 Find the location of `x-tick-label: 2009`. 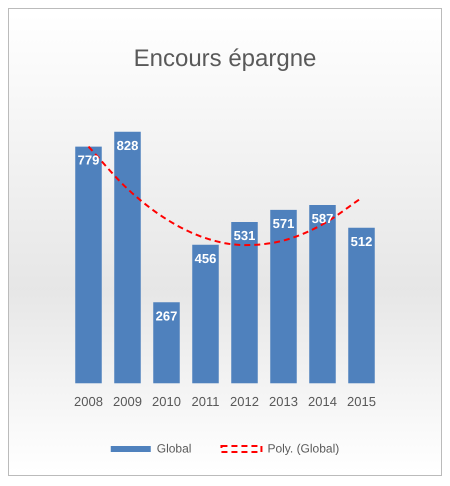

x-tick-label: 2009 is located at coordinates (127, 401).